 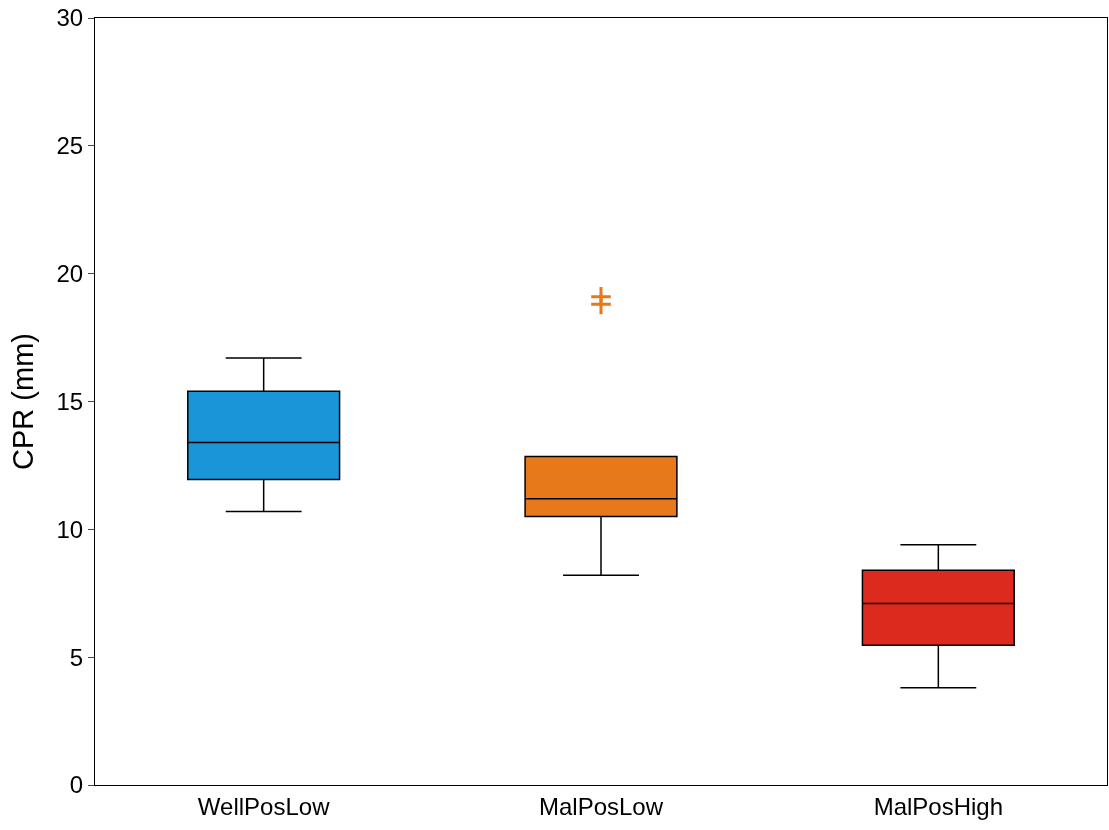 I want to click on x-tick-label: WellPosLow, so click(x=264, y=806).